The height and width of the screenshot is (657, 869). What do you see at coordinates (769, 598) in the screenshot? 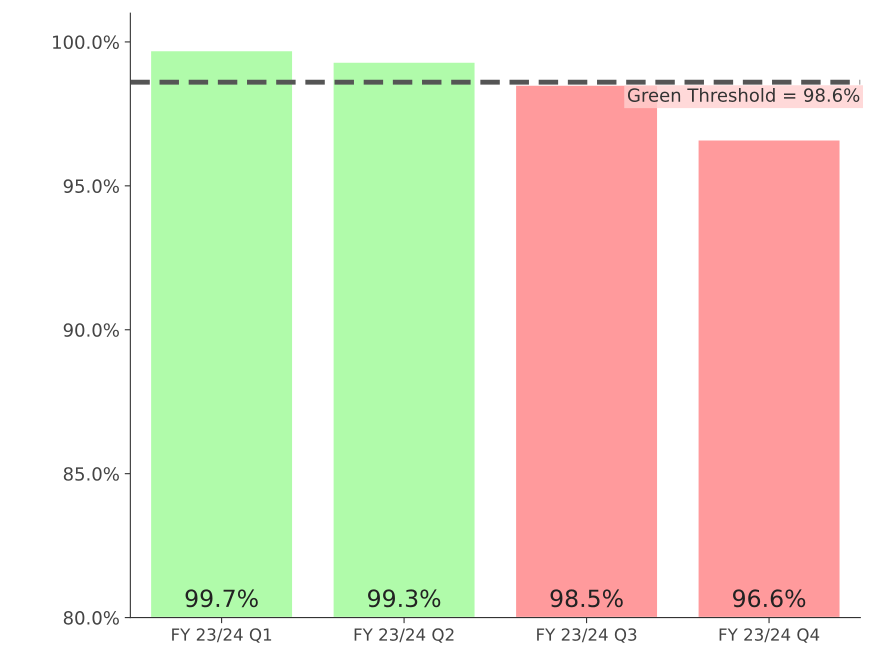
I see `data-label: 96.6%` at bounding box center [769, 598].